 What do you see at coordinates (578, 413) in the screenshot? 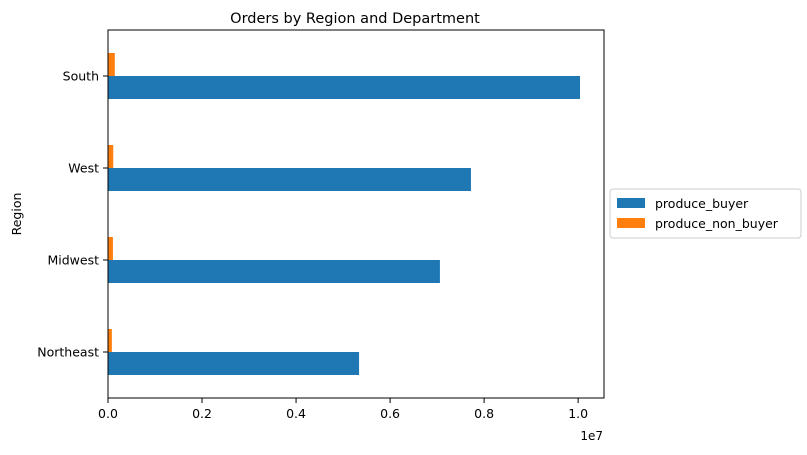
I see `x-tick-label-5: 1.0` at bounding box center [578, 413].